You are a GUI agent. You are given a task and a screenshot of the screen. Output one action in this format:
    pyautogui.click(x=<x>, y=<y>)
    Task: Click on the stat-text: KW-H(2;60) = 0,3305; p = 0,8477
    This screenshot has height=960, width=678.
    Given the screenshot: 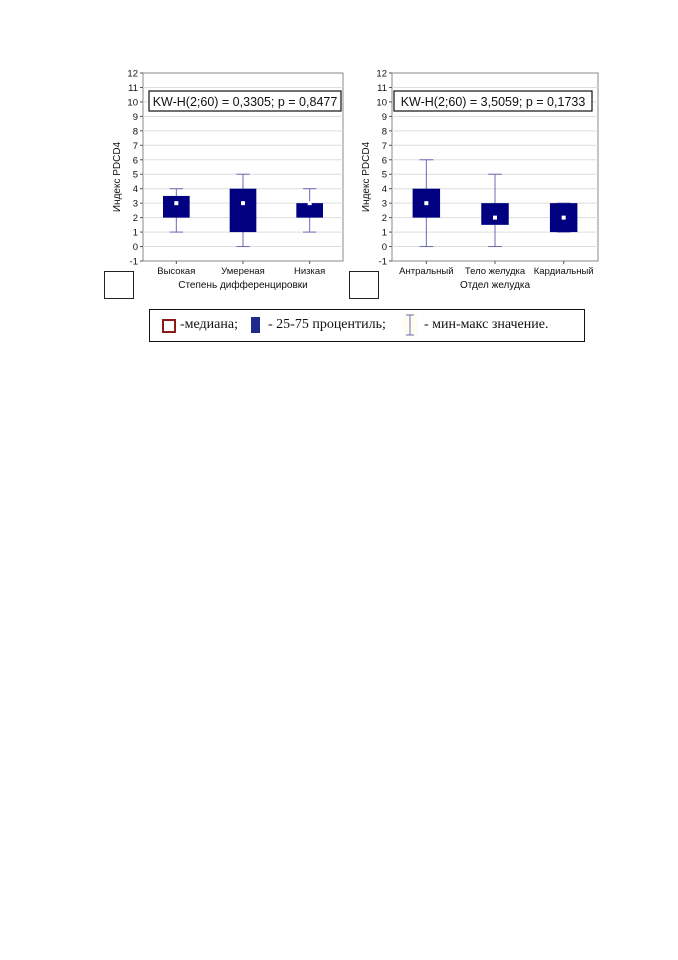 What is the action you would take?
    pyautogui.click(x=245, y=102)
    